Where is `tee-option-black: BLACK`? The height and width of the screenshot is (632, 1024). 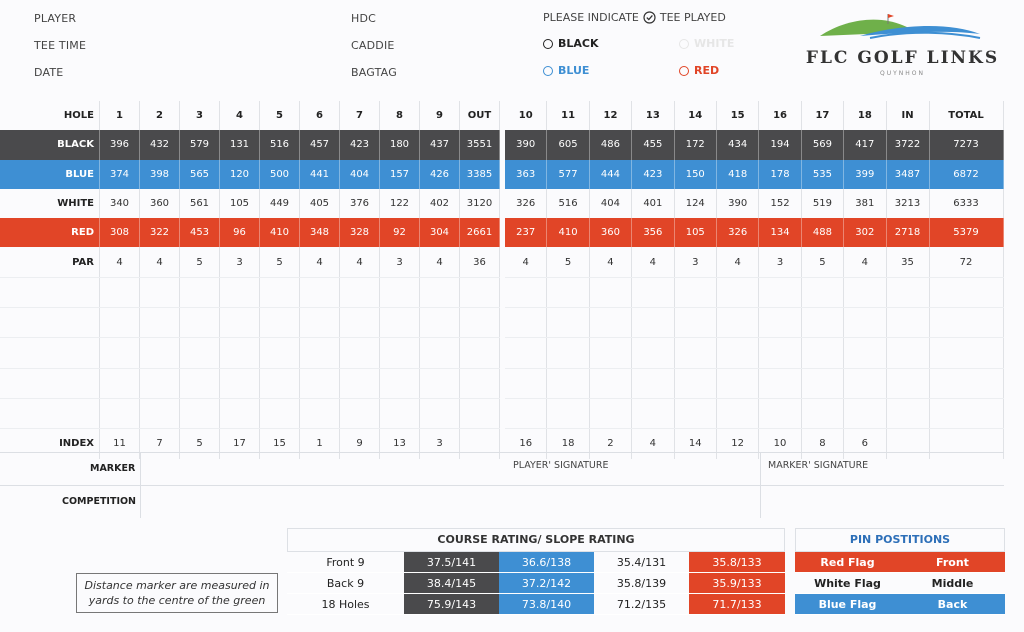 tee-option-black: BLACK is located at coordinates (571, 43).